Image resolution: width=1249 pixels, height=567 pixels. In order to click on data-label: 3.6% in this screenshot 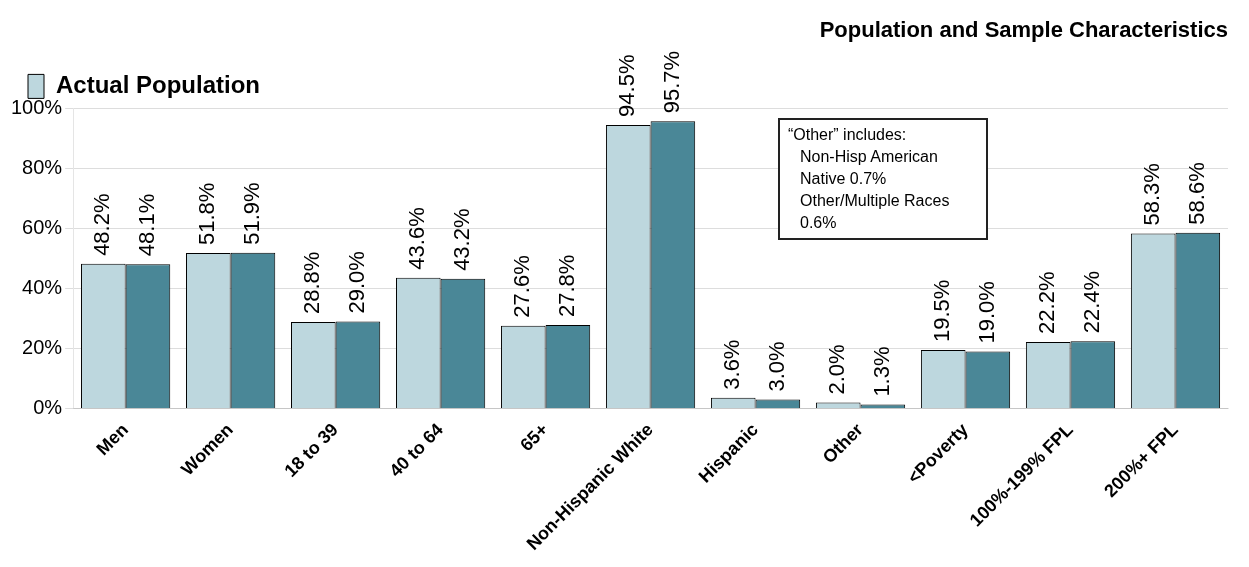, I will do `click(732, 364)`.